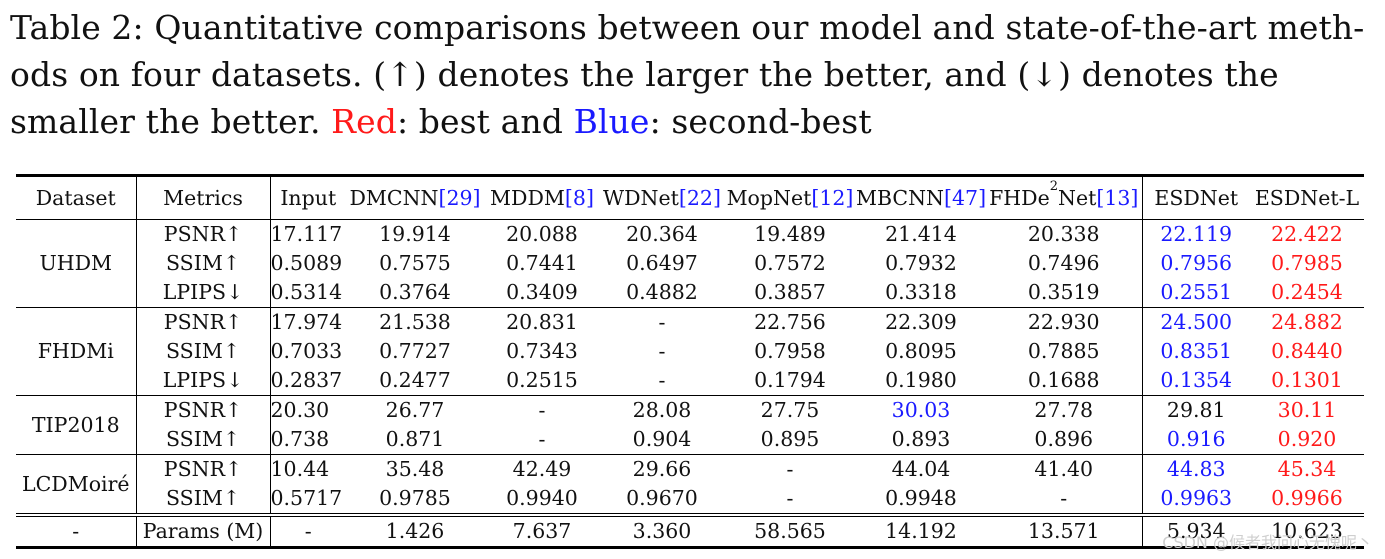 This screenshot has width=1385, height=559. Describe the element at coordinates (790, 292) in the screenshot. I see `value-cell-mopnet: 0.3857` at that location.